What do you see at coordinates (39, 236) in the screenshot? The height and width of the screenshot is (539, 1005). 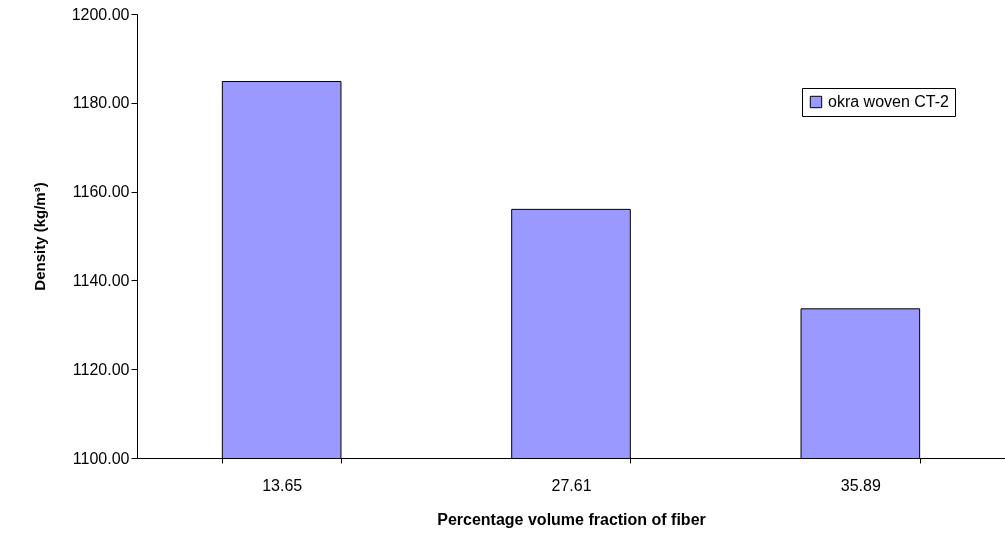 I see `y-axis-title: Density (kg/m³)` at bounding box center [39, 236].